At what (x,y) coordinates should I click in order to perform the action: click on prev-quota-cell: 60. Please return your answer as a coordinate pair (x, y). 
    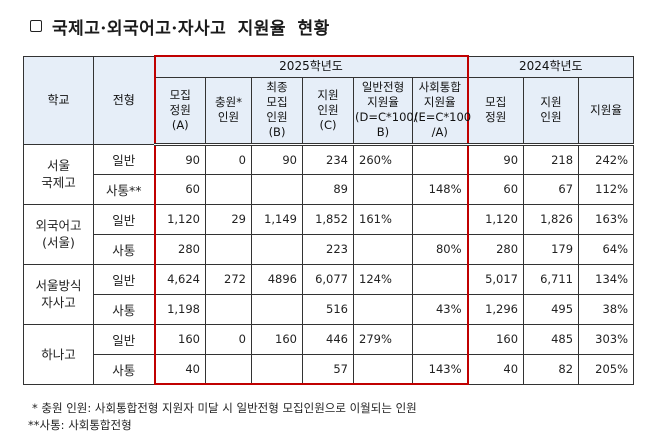
    Looking at the image, I should click on (496, 189).